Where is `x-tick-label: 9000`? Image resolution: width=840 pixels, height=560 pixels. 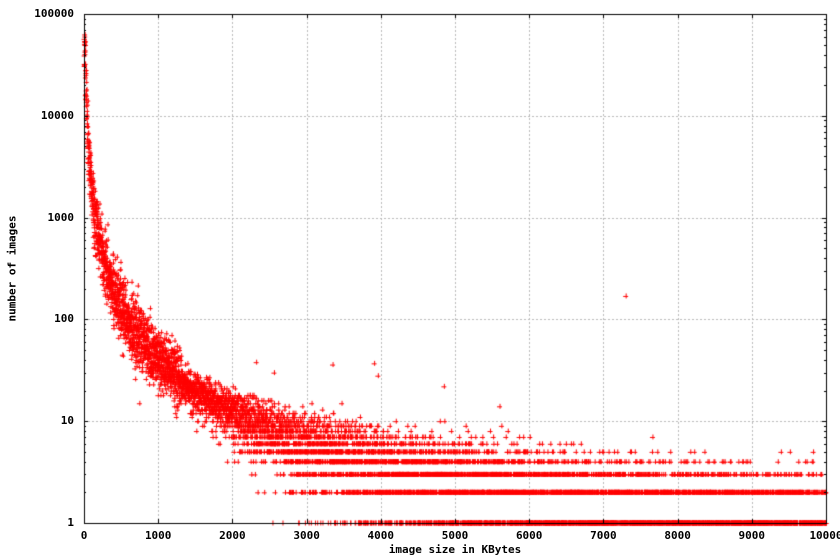
x-tick-label: 9000 is located at coordinates (752, 535).